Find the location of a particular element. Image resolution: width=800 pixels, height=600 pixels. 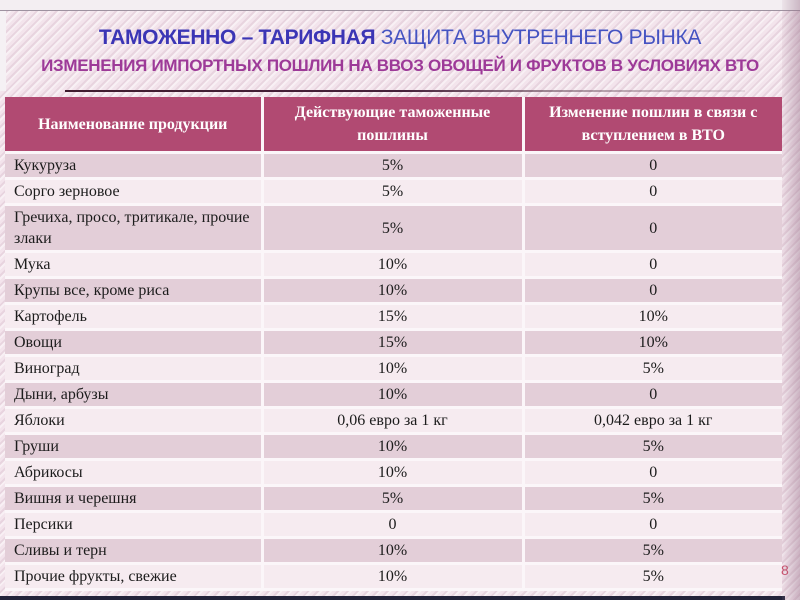

wto-duty-cell: 0,042 евро за 1 кг is located at coordinates (651, 421).